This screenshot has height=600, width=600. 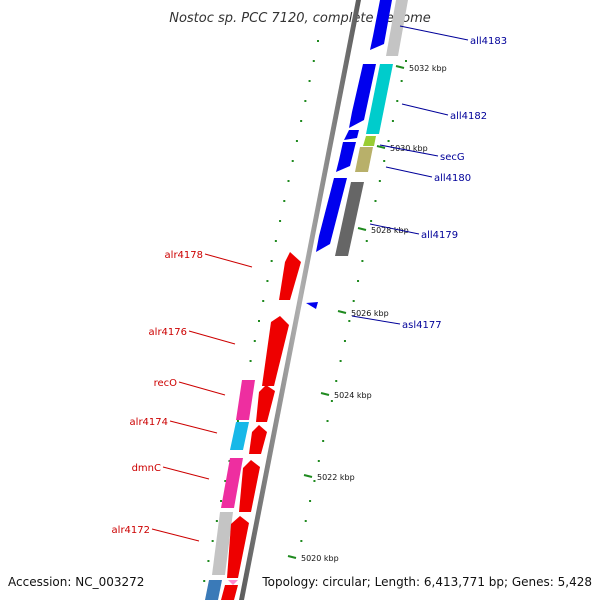 I want to click on gene-label-alr4172: alr4172, so click(x=131, y=530).